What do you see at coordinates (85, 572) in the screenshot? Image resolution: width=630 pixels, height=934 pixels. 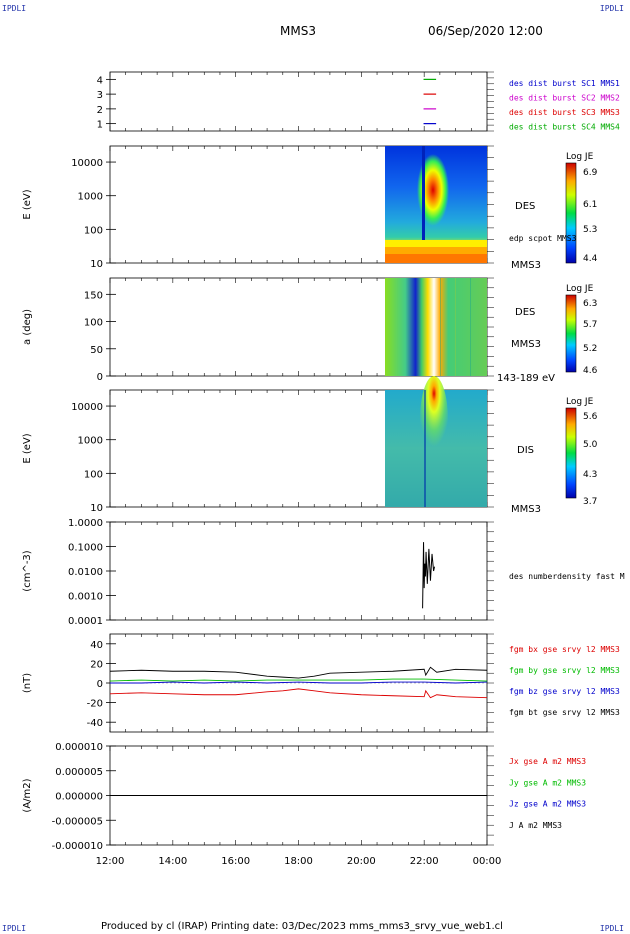 I see `y-tick-label: 0.0100` at bounding box center [85, 572].